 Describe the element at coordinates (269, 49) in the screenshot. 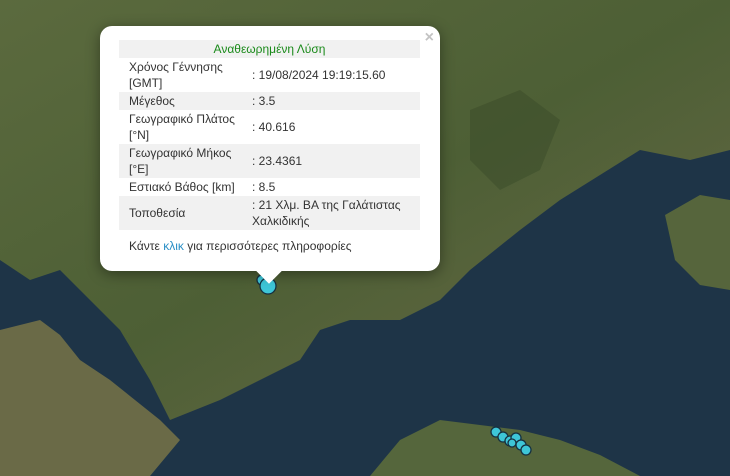

I see `popup-title: Αναθεωρημένη Λύση` at that location.